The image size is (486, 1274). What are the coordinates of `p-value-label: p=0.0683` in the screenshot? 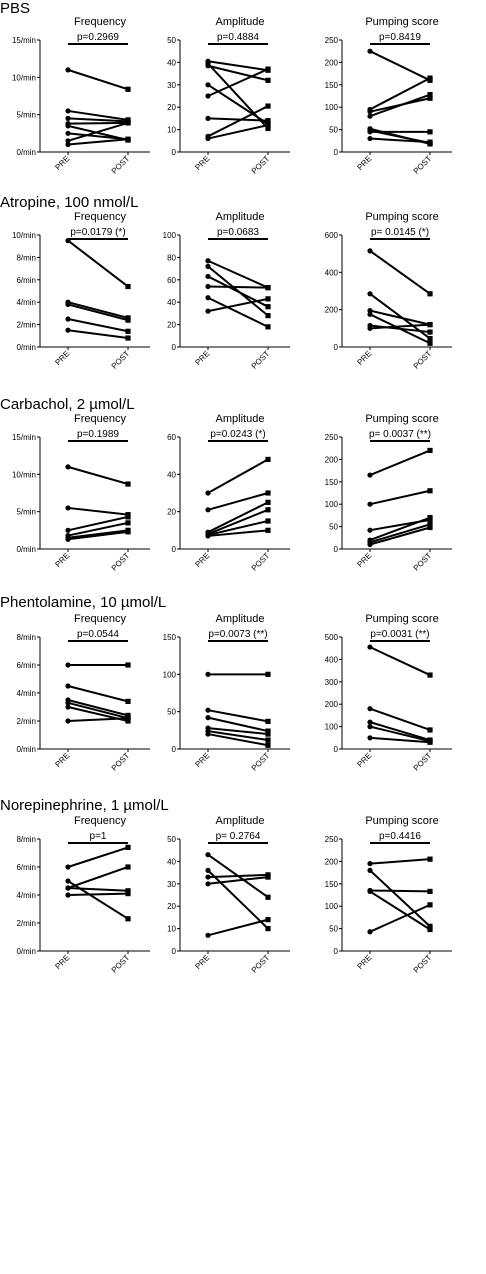 It's located at (238, 232).